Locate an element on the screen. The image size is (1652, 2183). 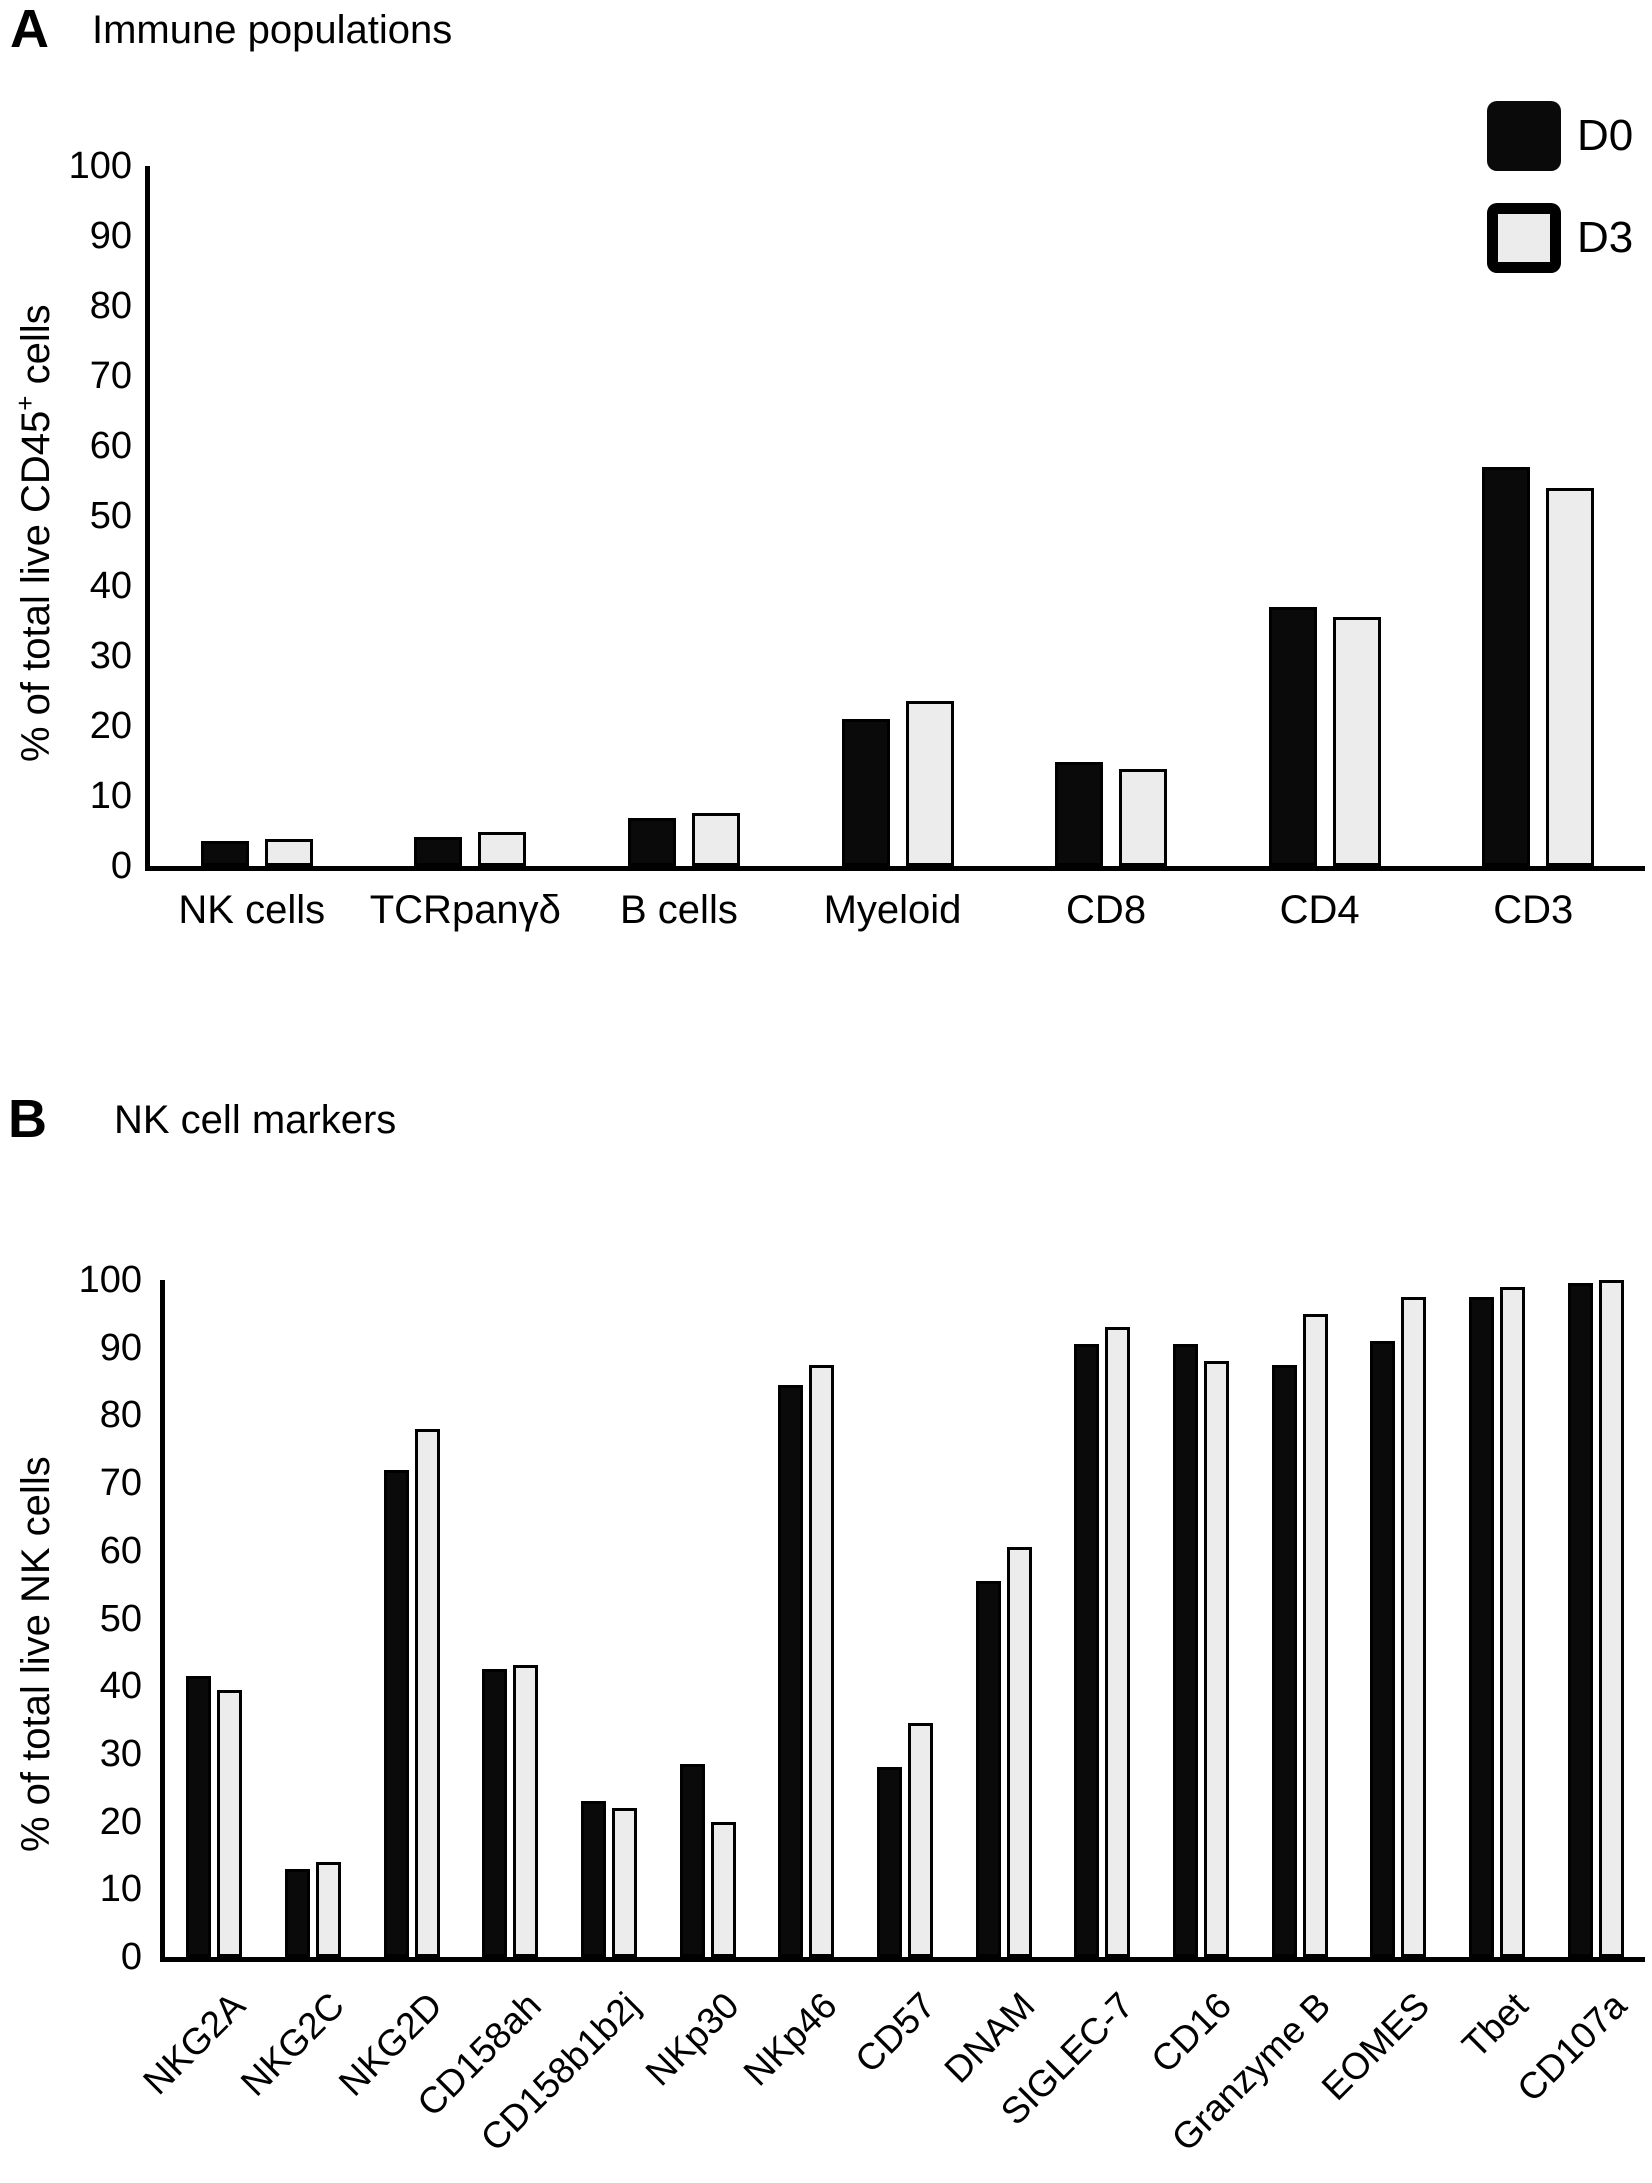
bar-d0-cd158b1b2j is located at coordinates (593, 1879).